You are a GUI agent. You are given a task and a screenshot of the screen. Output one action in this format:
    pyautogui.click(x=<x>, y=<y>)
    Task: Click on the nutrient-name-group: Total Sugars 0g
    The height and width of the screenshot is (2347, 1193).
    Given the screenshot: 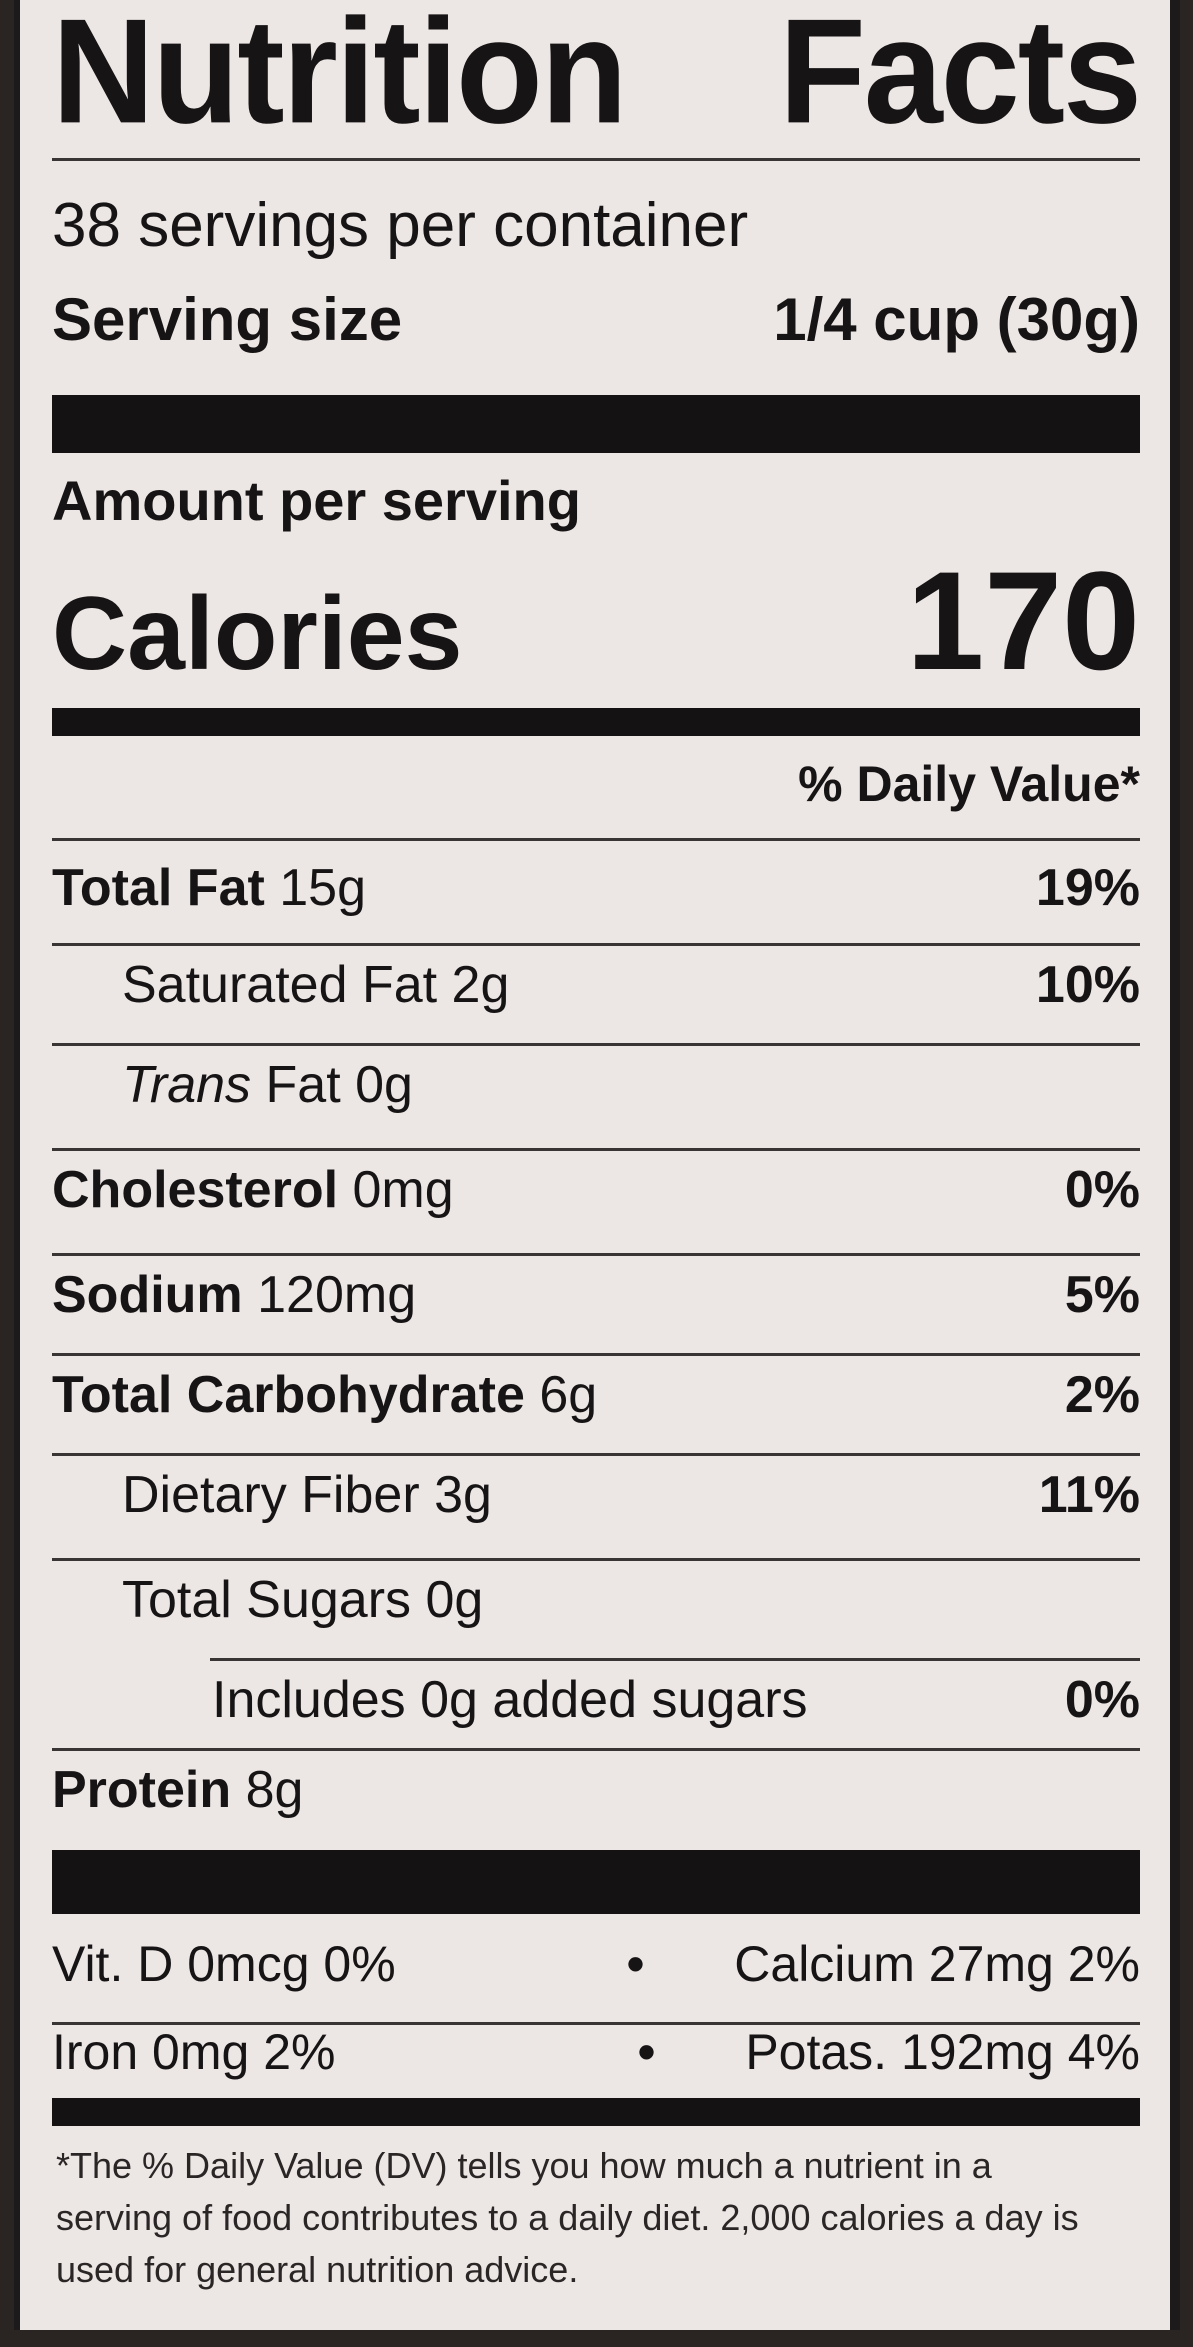 What is the action you would take?
    pyautogui.click(x=267, y=1600)
    